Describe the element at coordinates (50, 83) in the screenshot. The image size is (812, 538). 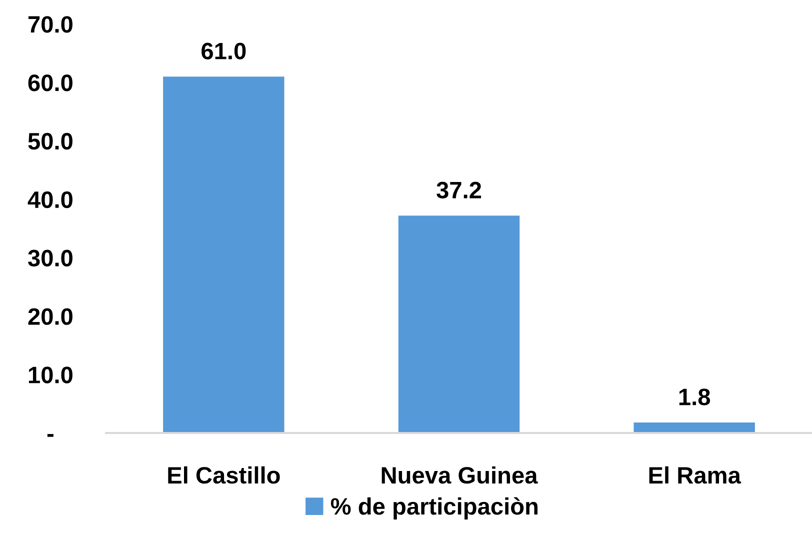
I see `y-tick-label: 60.0` at that location.